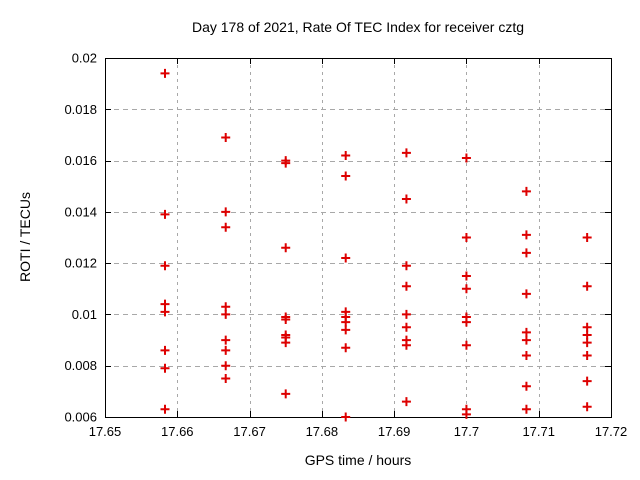 This screenshot has width=640, height=480. What do you see at coordinates (80, 263) in the screenshot?
I see `y-tick-label: 0.012` at bounding box center [80, 263].